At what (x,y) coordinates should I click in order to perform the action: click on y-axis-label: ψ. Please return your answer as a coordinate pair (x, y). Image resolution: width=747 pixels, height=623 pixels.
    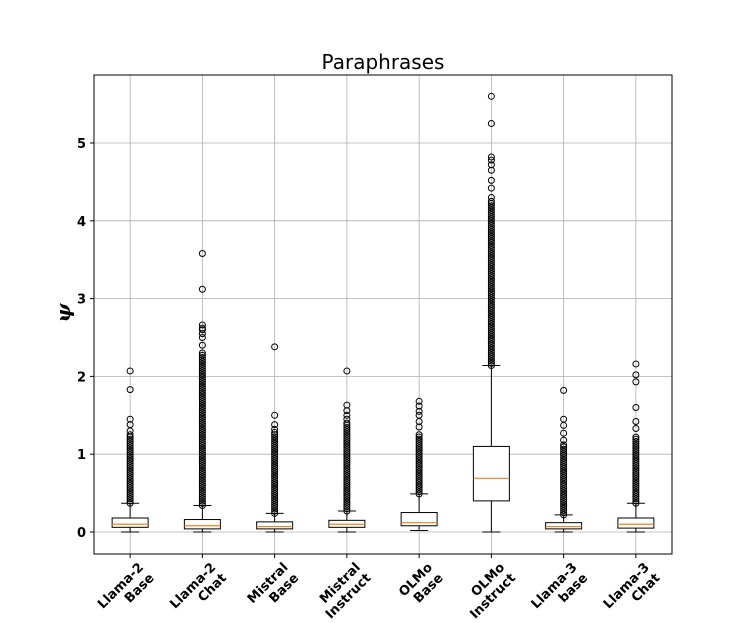
    Looking at the image, I should click on (63, 312).